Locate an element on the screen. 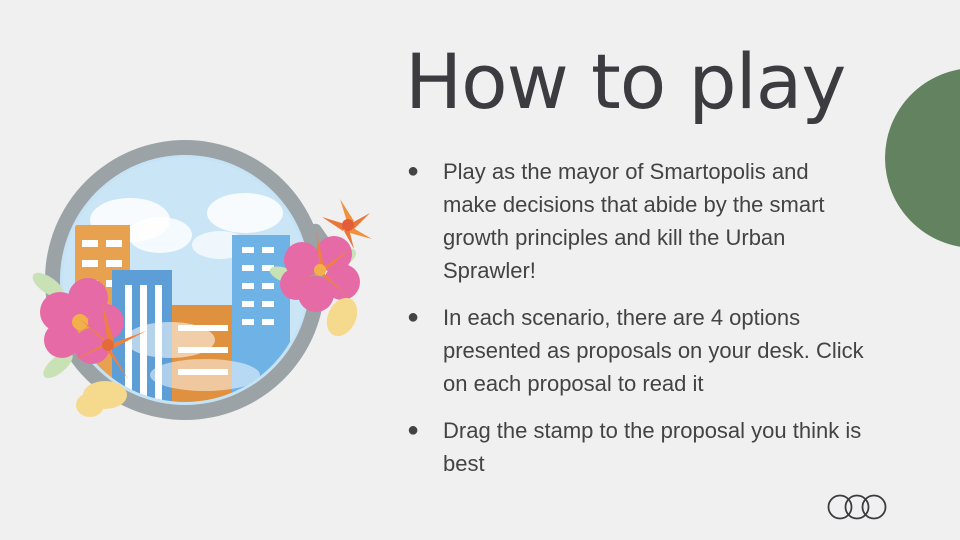 This screenshot has height=540, width=960. decorative-green-circle is located at coordinates (922, 158).